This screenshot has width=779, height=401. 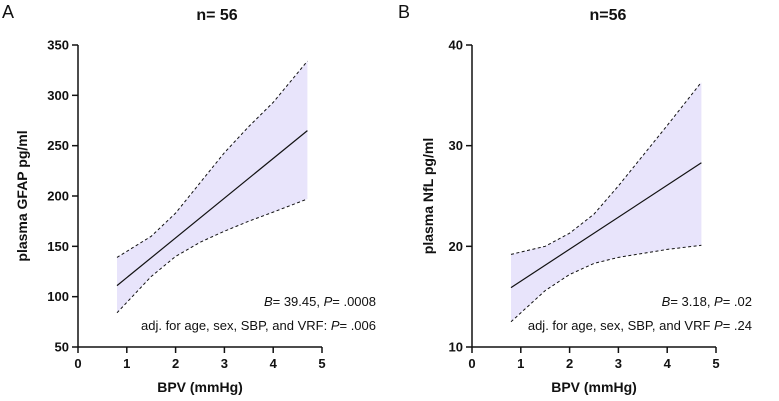 I want to click on chart-title: n= 56, so click(x=216, y=15).